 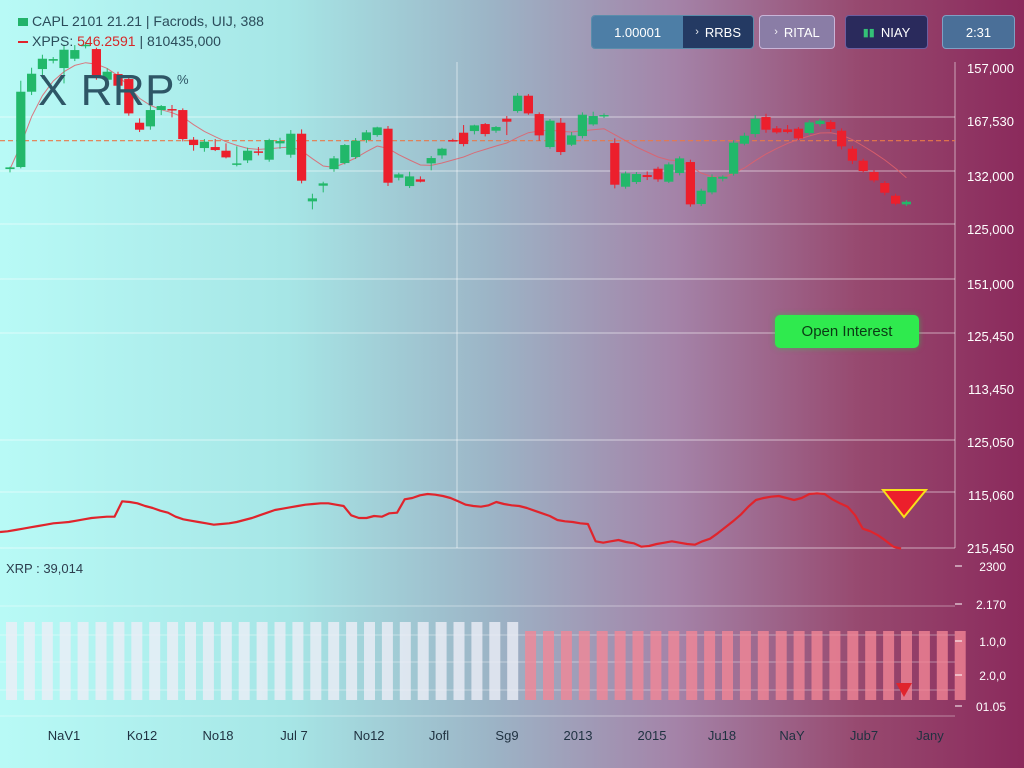 I want to click on red-line-swatch-icon, so click(x=23, y=42).